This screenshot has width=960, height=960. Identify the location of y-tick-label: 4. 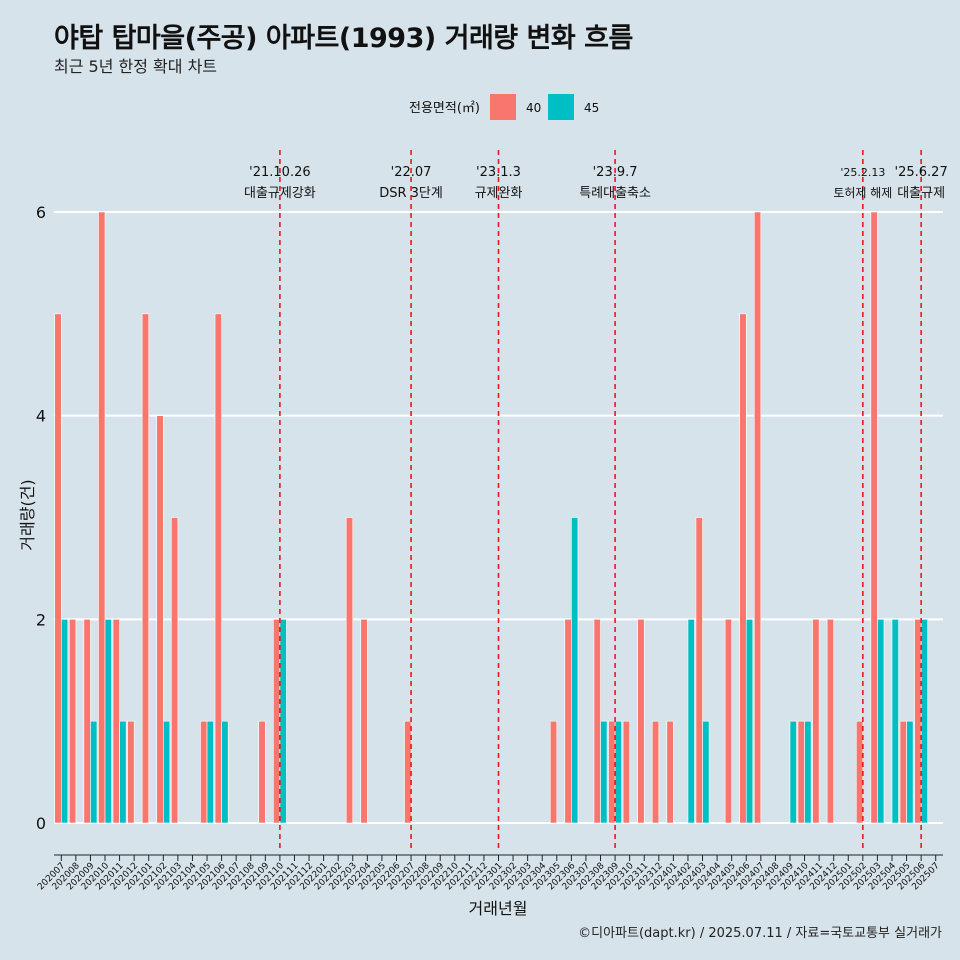
(41, 416).